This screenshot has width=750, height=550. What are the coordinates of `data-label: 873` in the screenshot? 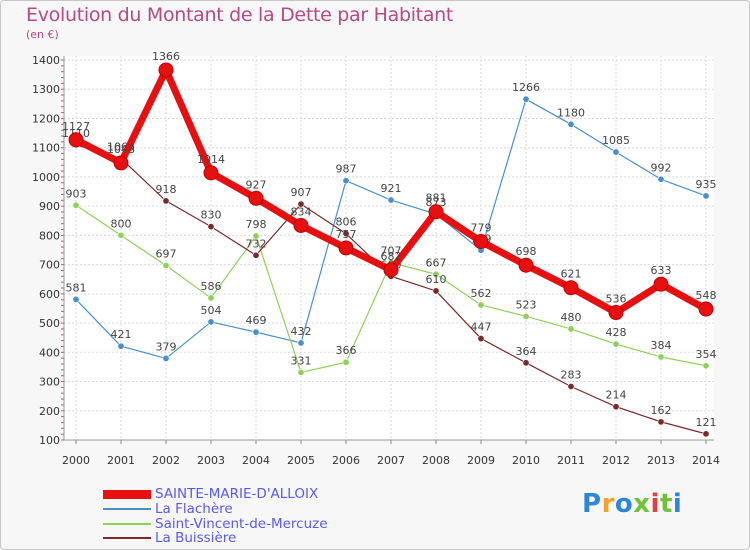 It's located at (436, 202).